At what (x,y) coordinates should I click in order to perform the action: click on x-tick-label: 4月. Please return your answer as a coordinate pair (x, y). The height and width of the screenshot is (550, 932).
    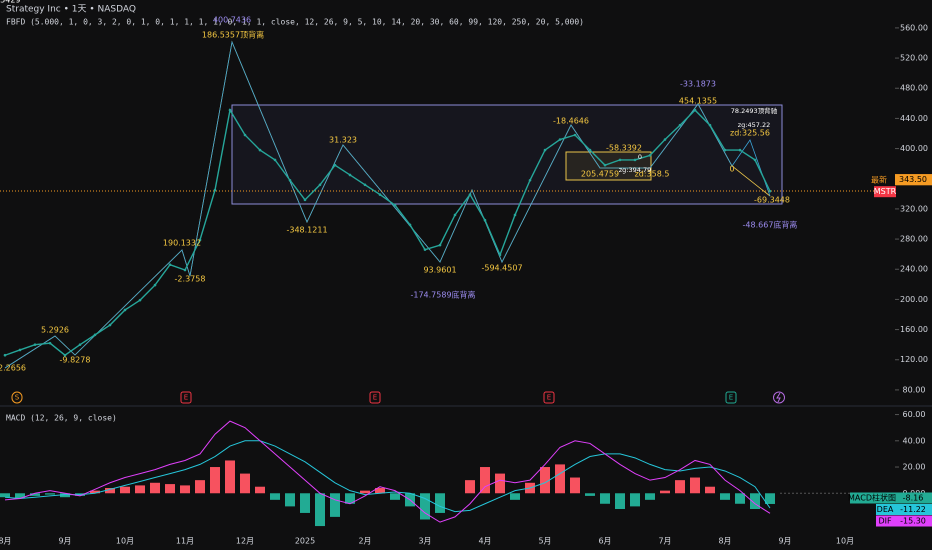
    Looking at the image, I should click on (484, 541).